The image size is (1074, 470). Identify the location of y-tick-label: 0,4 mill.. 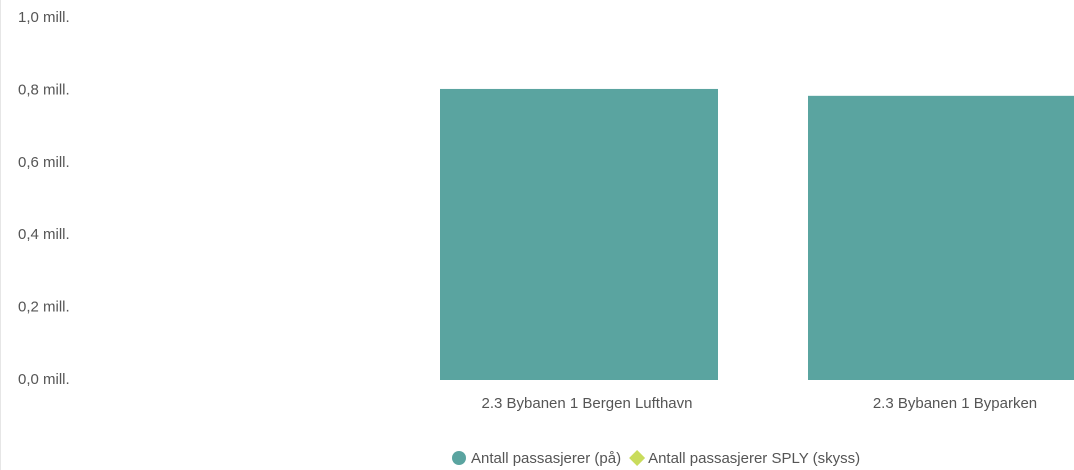
(44, 234).